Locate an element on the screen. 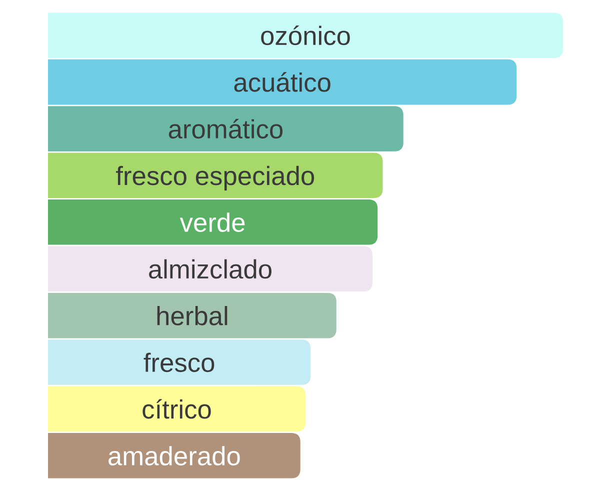  y-tick-label: aromático is located at coordinates (225, 128).